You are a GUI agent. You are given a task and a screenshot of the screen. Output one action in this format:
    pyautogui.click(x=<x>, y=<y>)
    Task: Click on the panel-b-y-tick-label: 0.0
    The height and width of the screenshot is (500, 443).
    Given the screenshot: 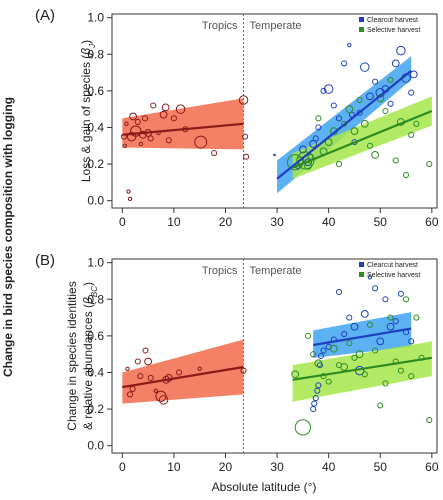 What is the action you would take?
    pyautogui.click(x=95, y=446)
    